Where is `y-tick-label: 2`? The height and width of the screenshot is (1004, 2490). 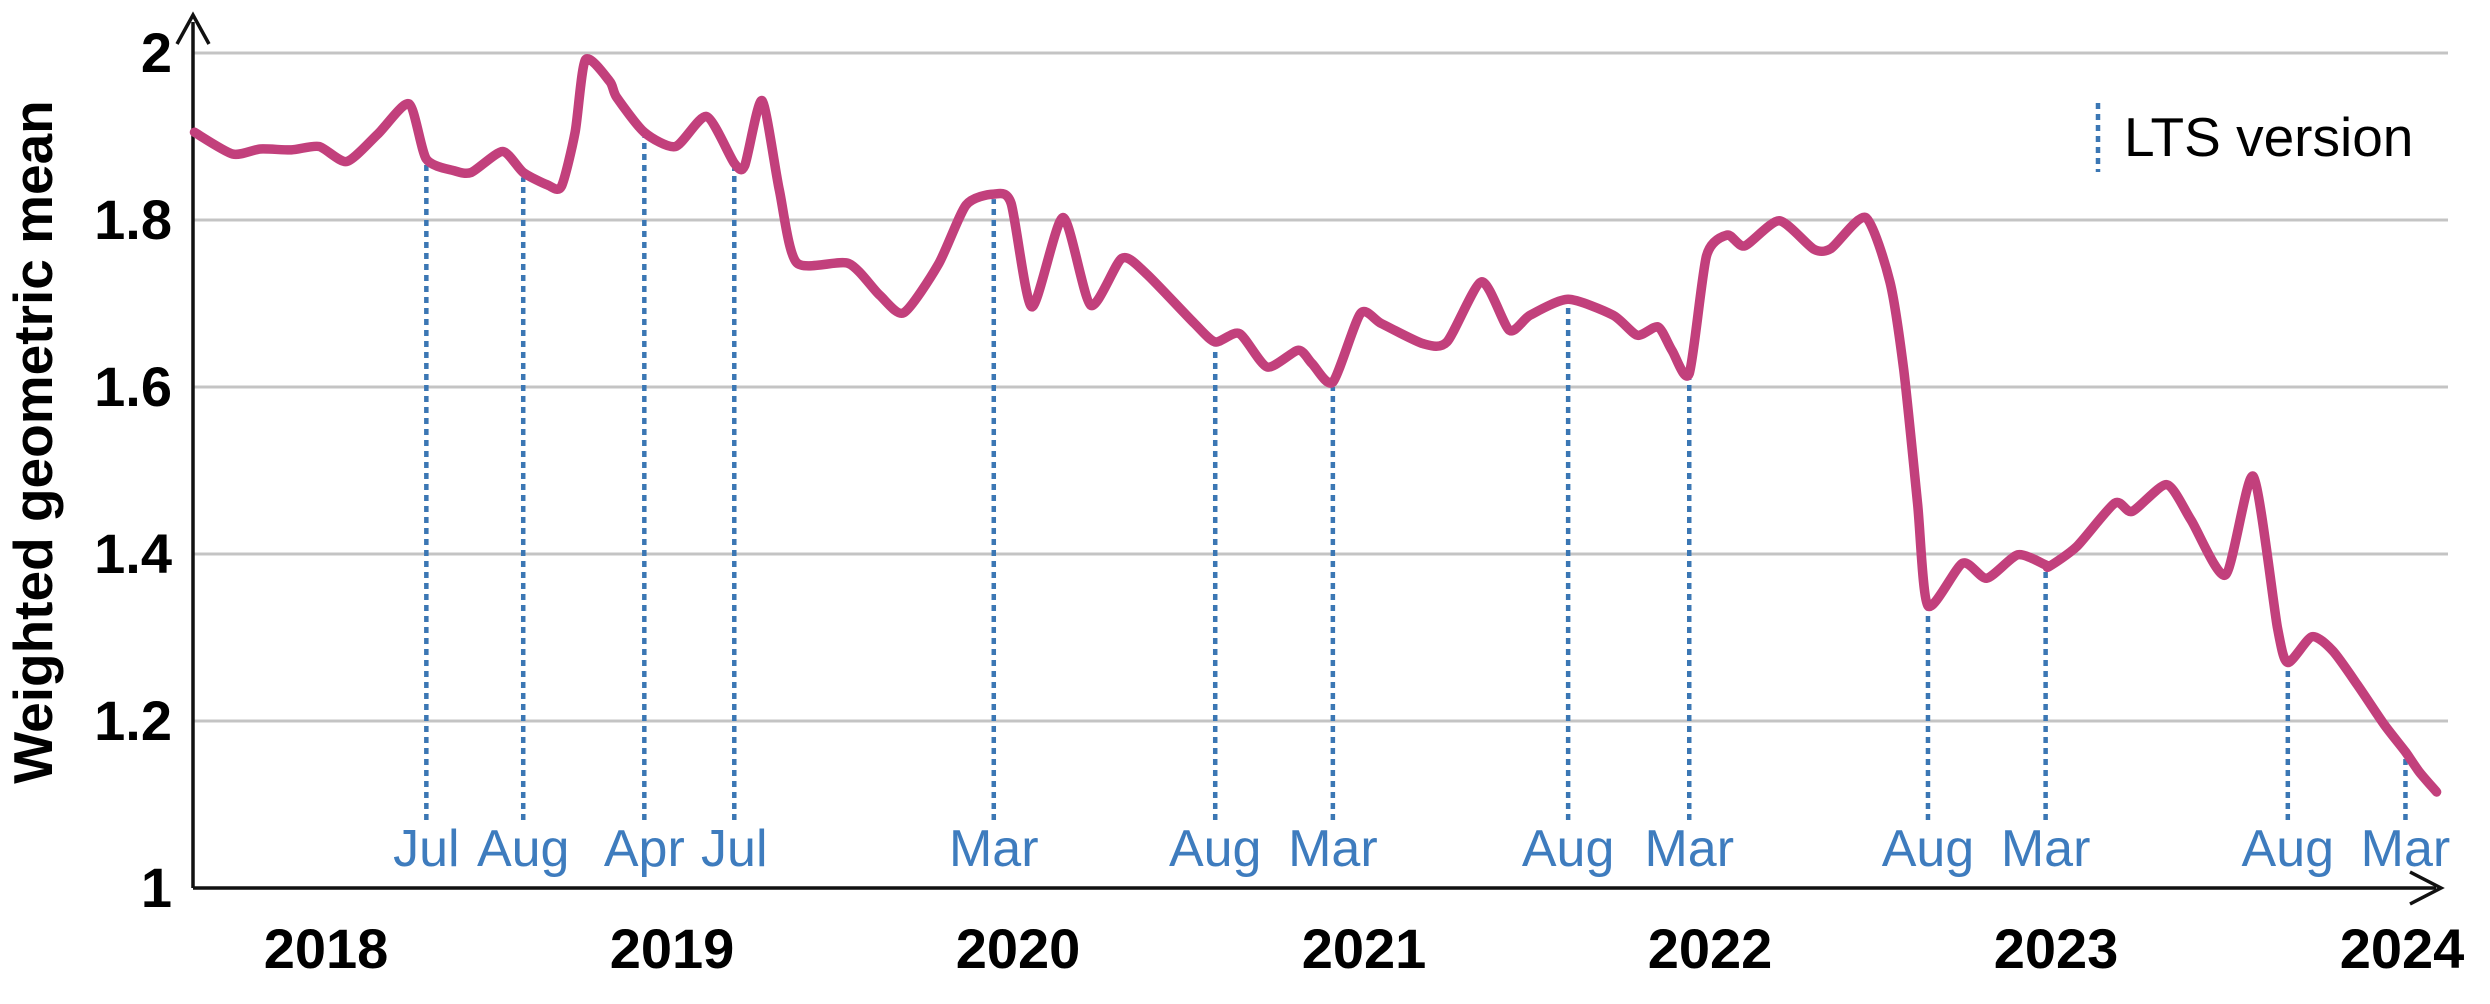 y-tick-label: 2 is located at coordinates (156, 52).